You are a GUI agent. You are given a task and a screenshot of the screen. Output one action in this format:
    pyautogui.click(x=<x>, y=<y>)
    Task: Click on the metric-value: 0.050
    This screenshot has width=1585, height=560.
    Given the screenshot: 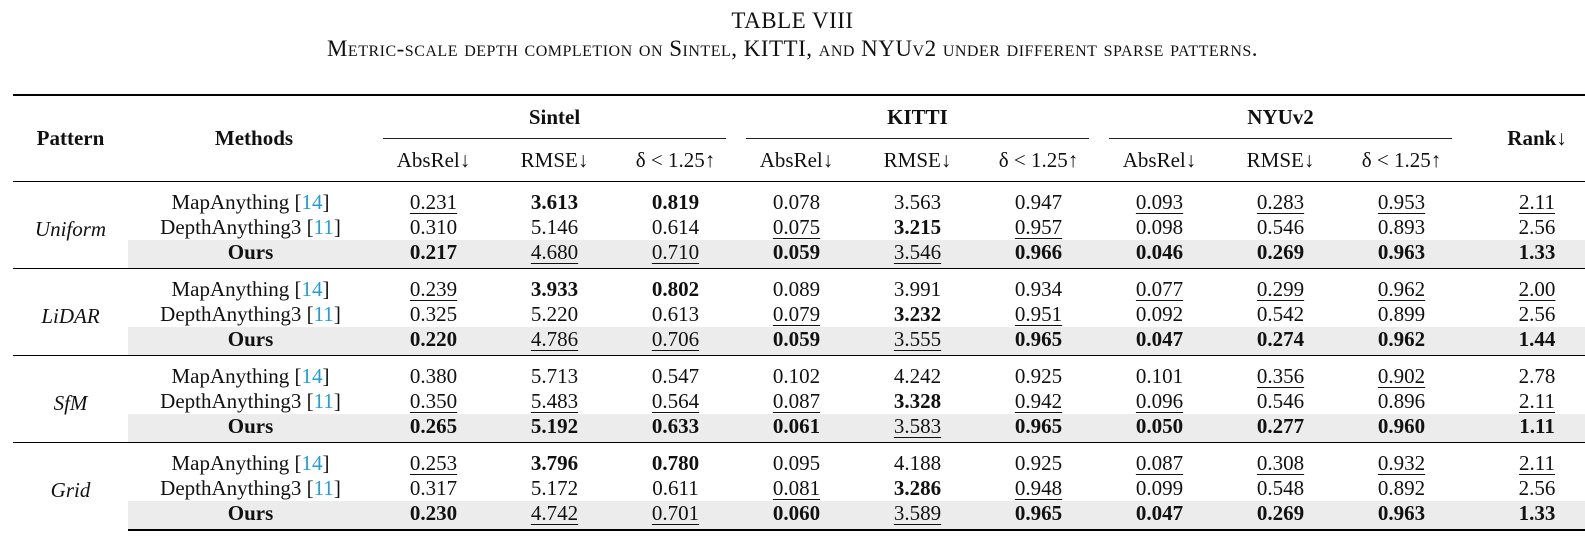 What is the action you would take?
    pyautogui.click(x=1159, y=426)
    